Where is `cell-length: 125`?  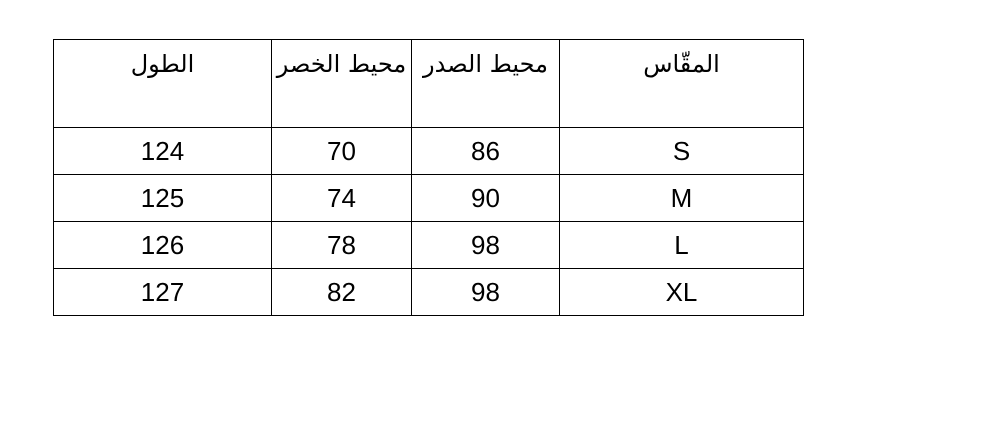 cell-length: 125 is located at coordinates (162, 198).